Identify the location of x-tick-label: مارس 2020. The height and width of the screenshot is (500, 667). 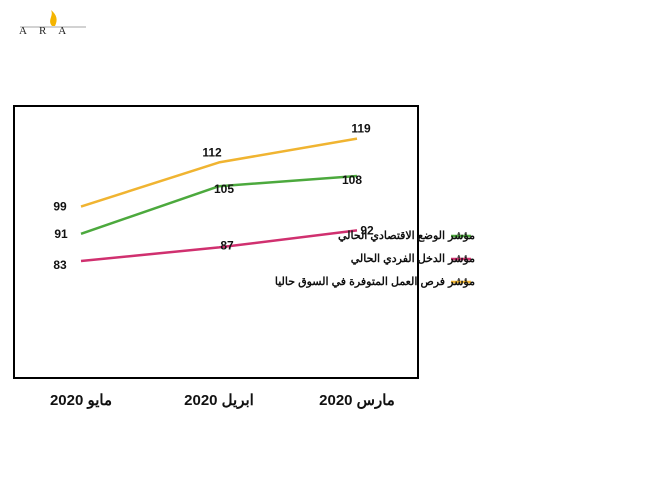
(357, 400).